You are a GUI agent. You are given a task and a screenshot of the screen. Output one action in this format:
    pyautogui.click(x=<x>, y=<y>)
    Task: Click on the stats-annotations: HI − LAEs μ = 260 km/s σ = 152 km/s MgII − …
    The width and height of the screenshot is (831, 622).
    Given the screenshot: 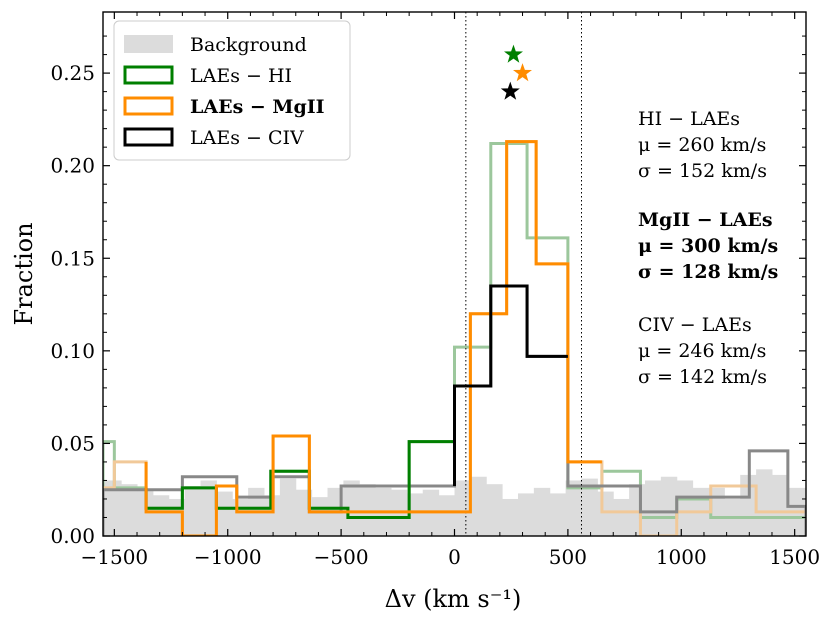 What is the action you would take?
    pyautogui.click(x=708, y=248)
    